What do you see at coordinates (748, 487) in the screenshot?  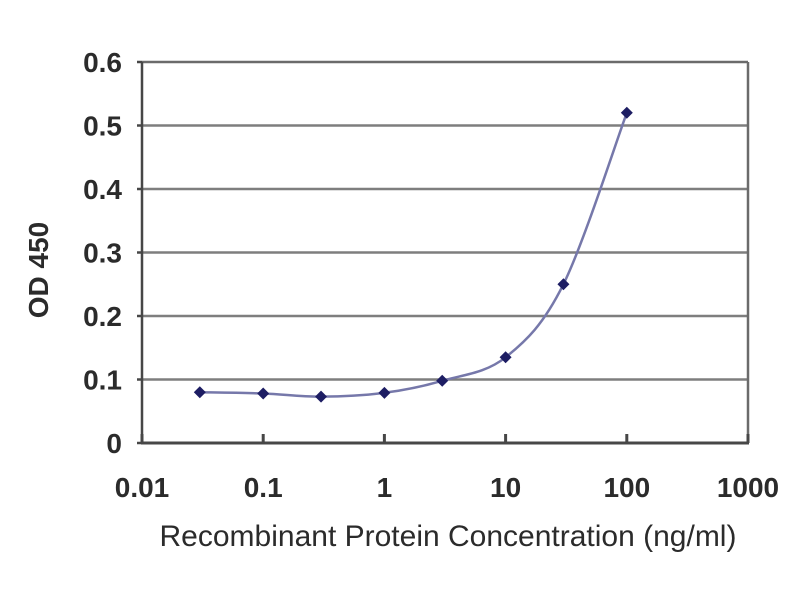 I see `x-tick-label: 1000` at bounding box center [748, 487].